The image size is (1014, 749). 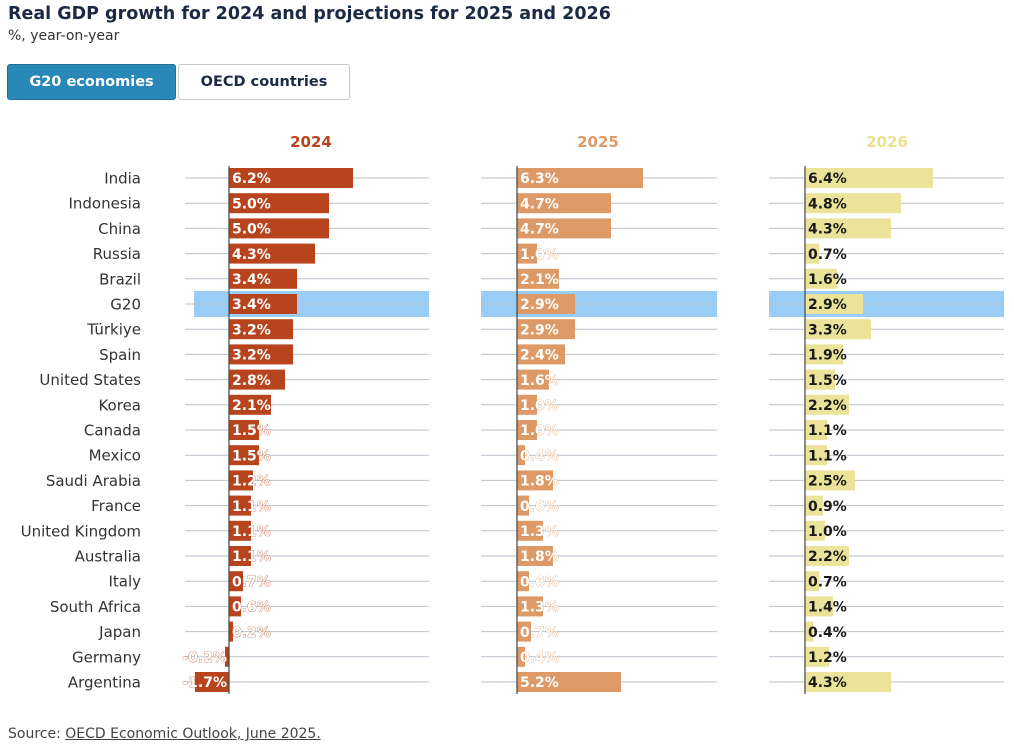 I want to click on bar-2024-south-africa, so click(x=235, y=606).